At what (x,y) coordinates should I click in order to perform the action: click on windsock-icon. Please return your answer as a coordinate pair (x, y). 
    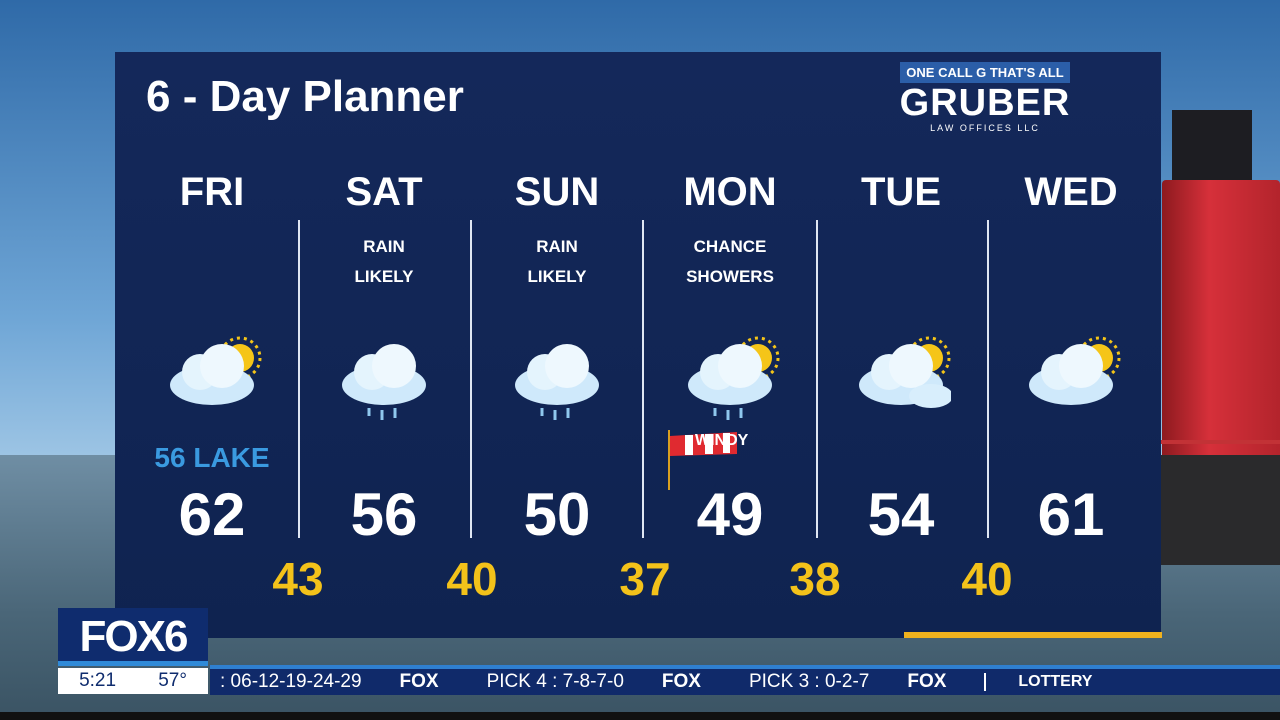
    Looking at the image, I should click on (702, 460).